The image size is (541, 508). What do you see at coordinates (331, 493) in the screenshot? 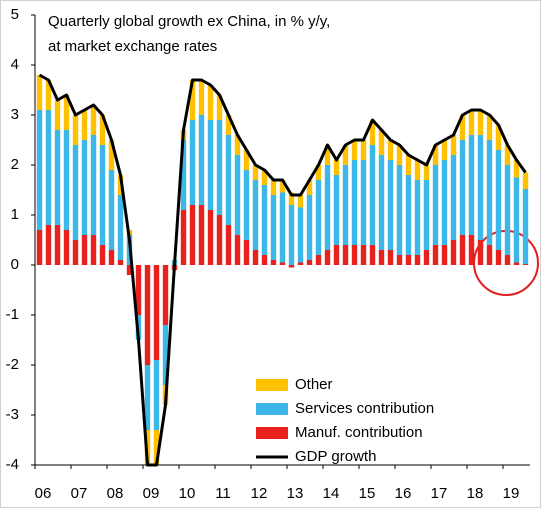
I see `x-tick-label: 14` at bounding box center [331, 493].